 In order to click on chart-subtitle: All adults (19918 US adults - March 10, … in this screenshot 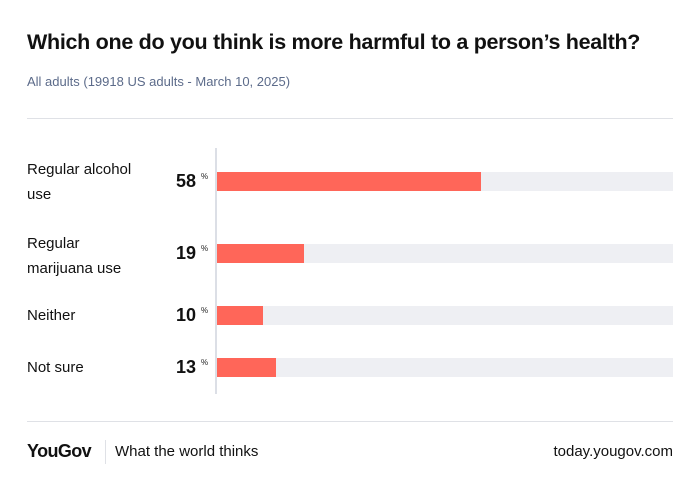, I will do `click(159, 81)`.